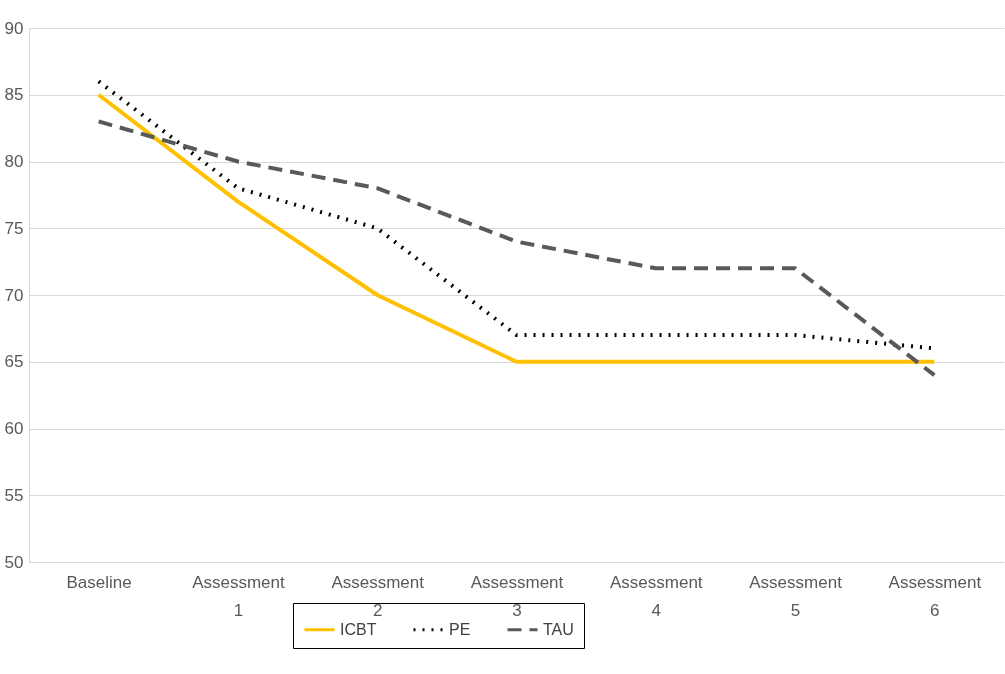 Image resolution: width=1005 pixels, height=674 pixels. What do you see at coordinates (796, 596) in the screenshot?
I see `x-tick-label: Assessment 5` at bounding box center [796, 596].